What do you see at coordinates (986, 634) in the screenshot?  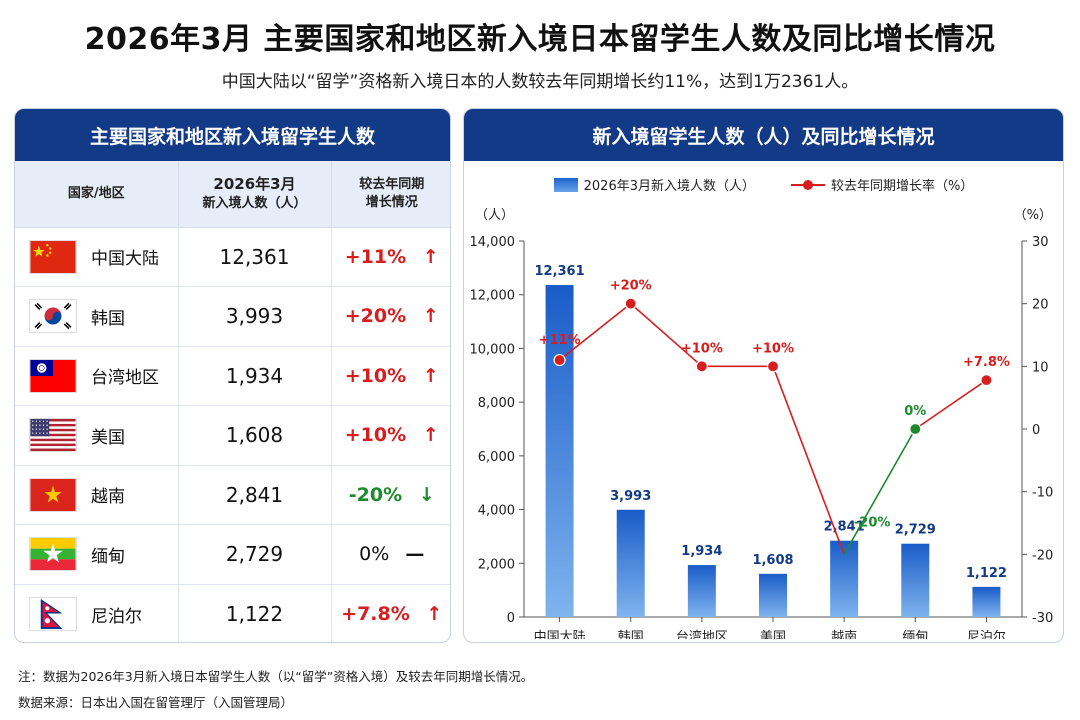 I see `x-tick-label: 尼泊尔` at bounding box center [986, 634].